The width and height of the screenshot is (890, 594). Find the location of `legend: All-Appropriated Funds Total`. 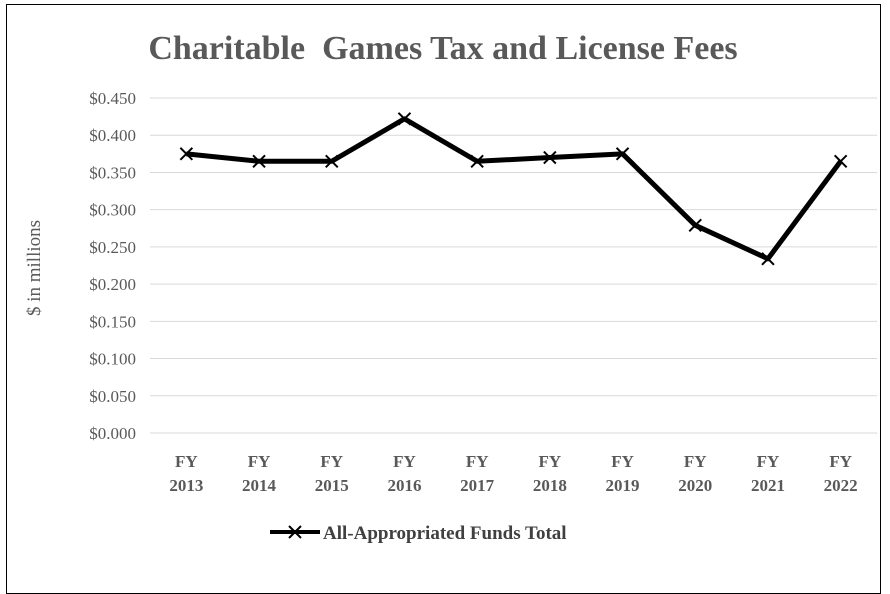

legend: All-Appropriated Funds Total is located at coordinates (418, 533).